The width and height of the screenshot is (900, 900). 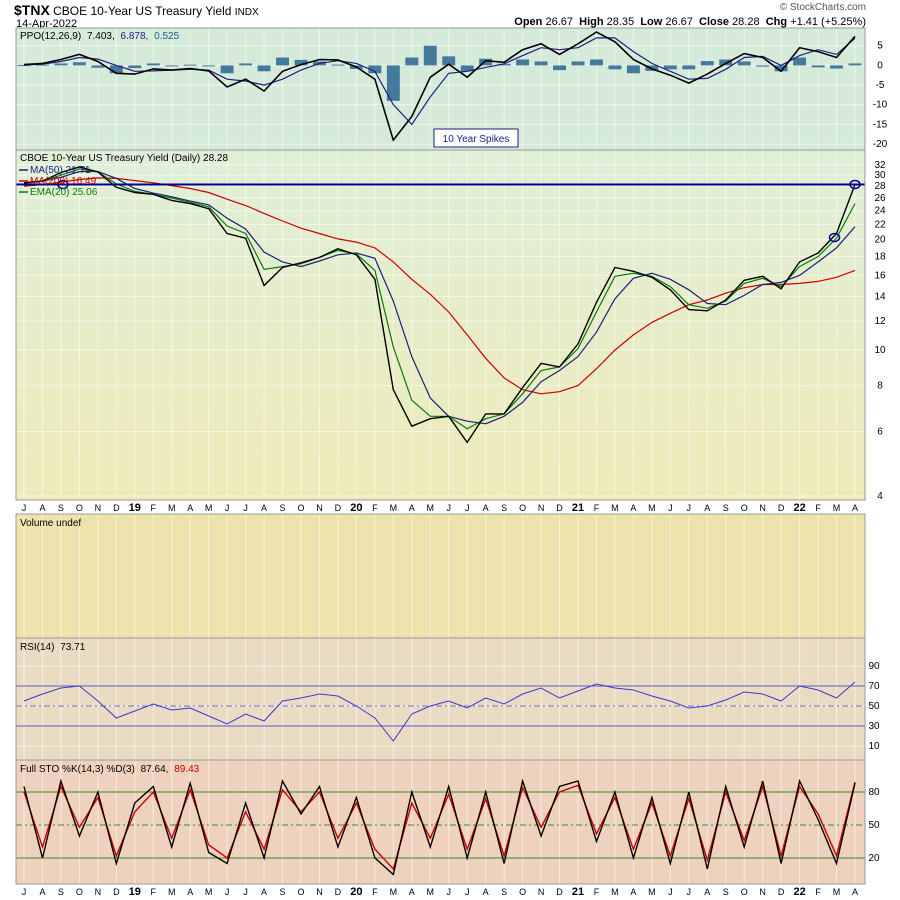 I want to click on ppo-tick-label: -20, so click(x=880, y=144).